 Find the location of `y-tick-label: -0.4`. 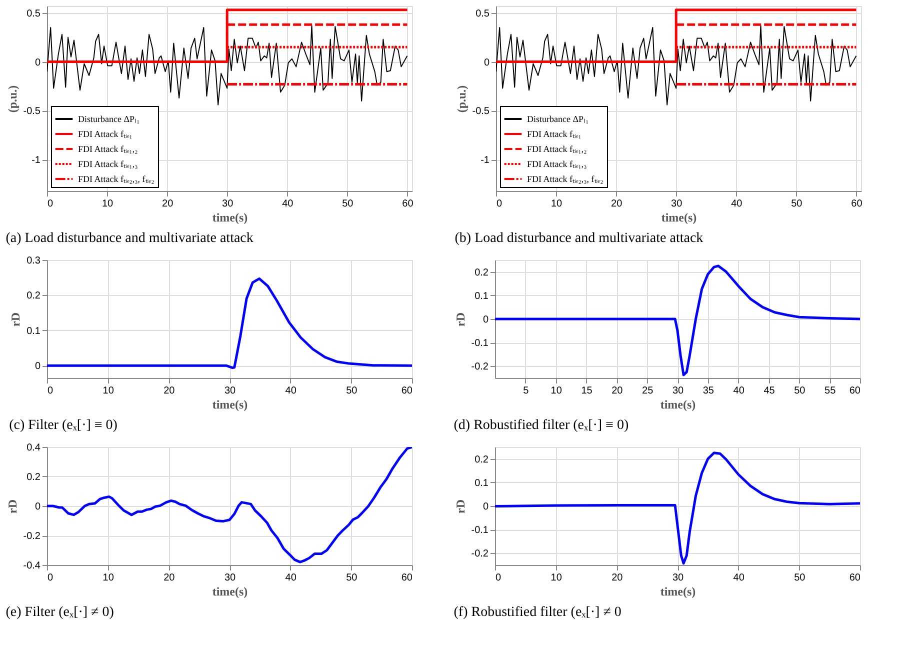

y-tick-label: -0.4 is located at coordinates (32, 566).